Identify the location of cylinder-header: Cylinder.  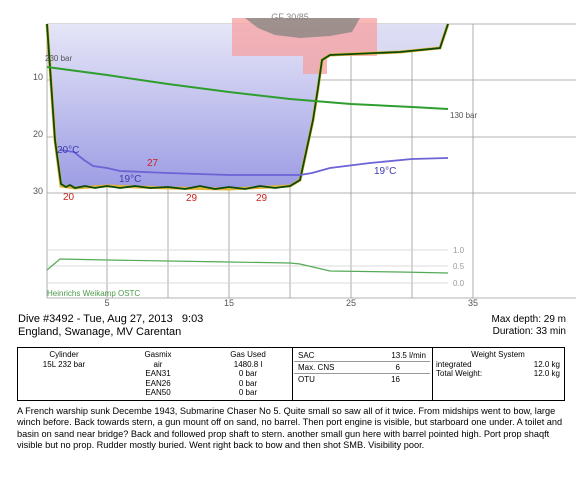
(64, 354).